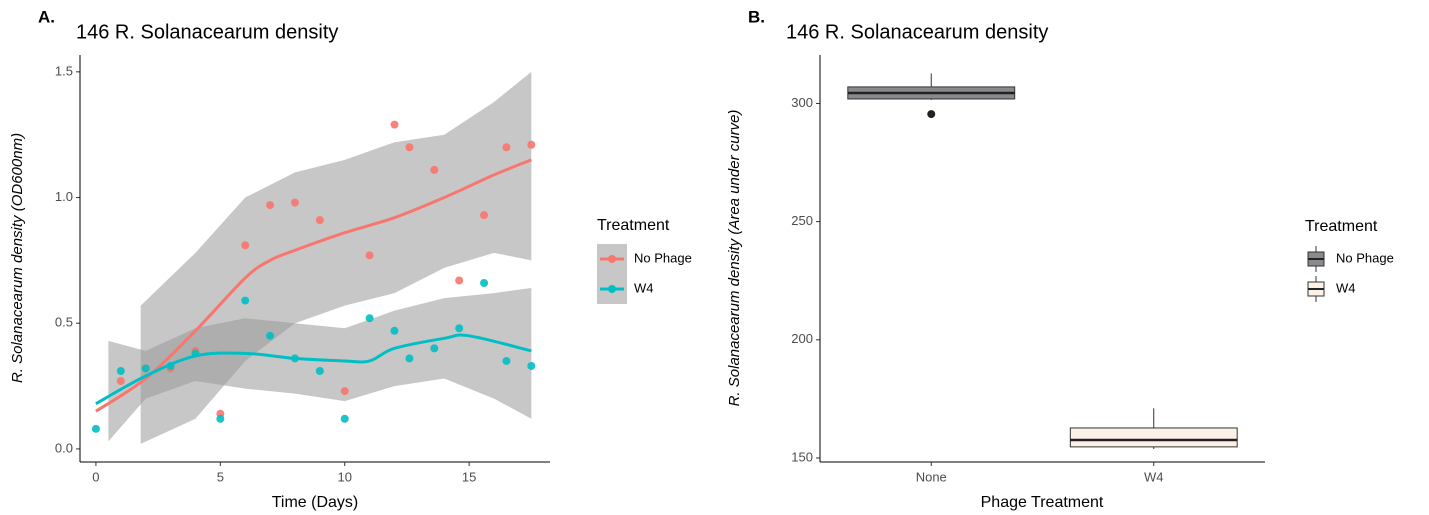  I want to click on y-tick-label: 0.0, so click(64, 447).